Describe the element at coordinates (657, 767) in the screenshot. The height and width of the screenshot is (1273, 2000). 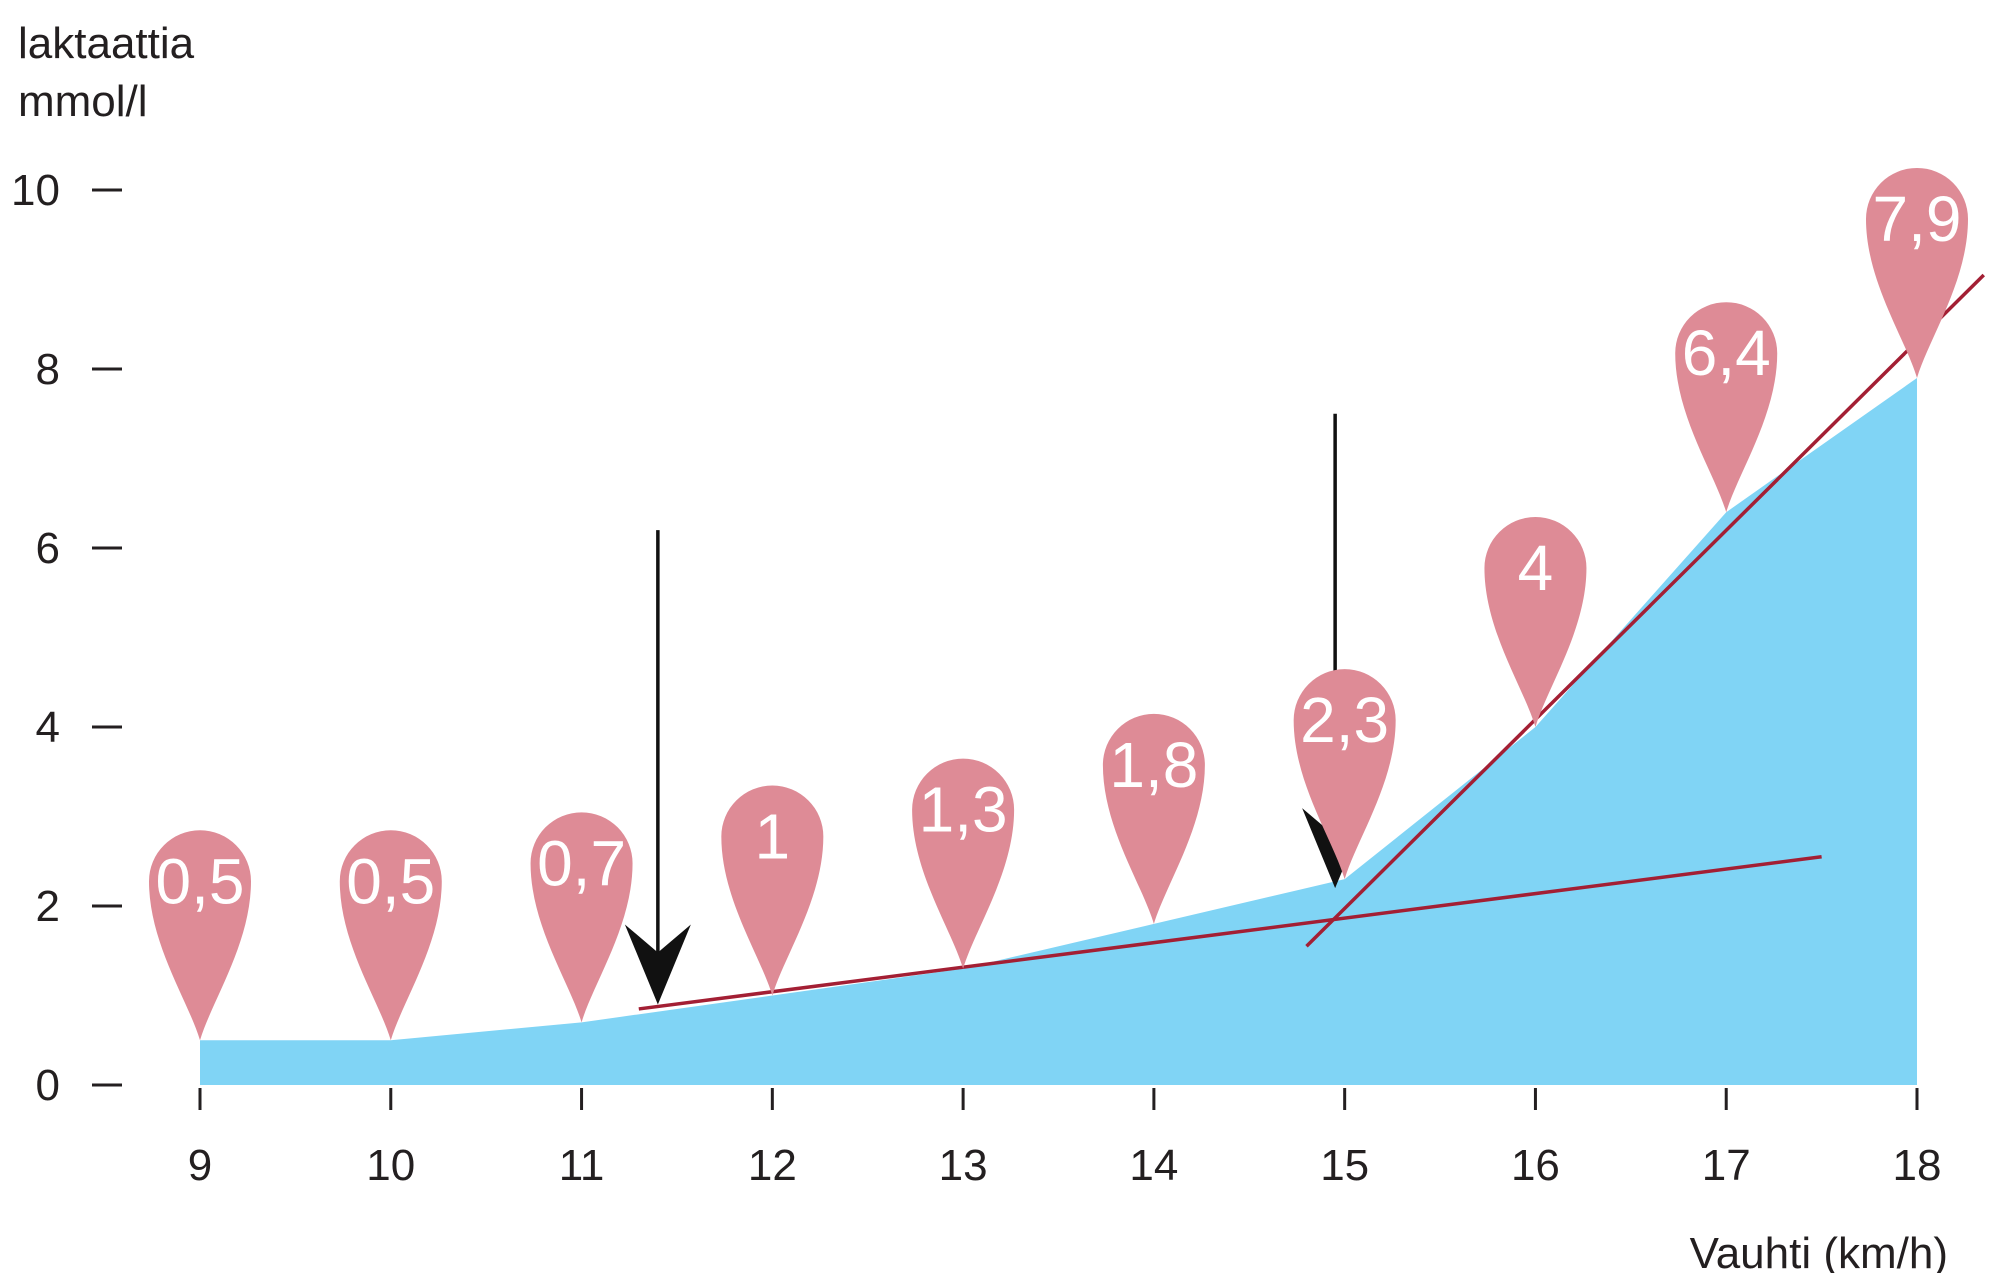
I see `threshold-arrow` at that location.